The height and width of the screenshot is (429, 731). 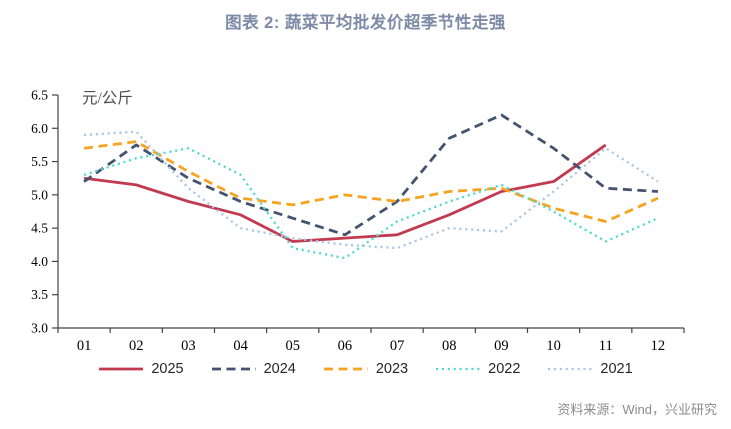 I want to click on x-axis-tick-label: 09, so click(x=501, y=346).